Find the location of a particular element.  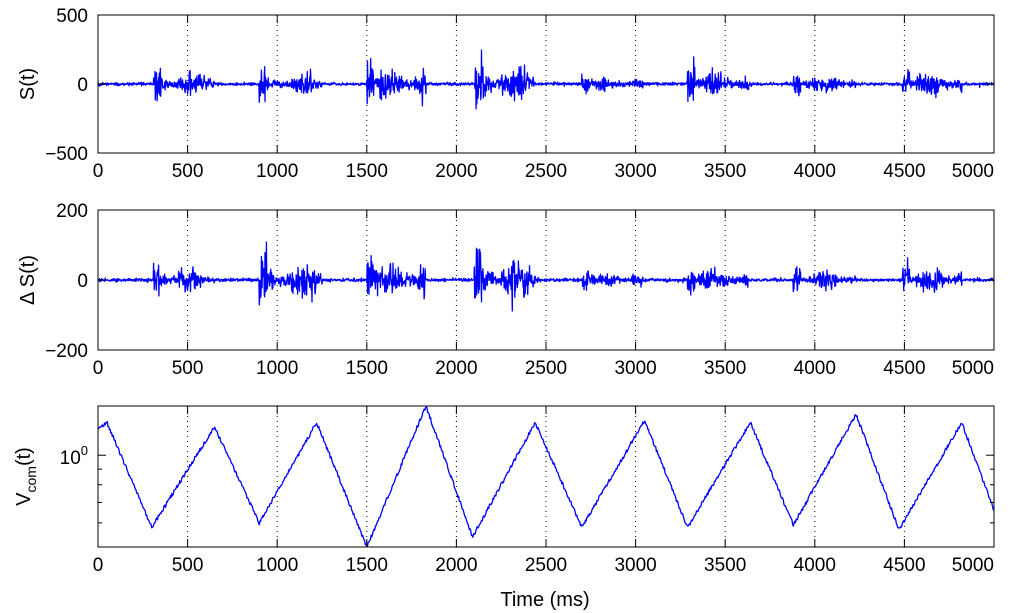

y-tick-label: −200 is located at coordinates (66, 351).